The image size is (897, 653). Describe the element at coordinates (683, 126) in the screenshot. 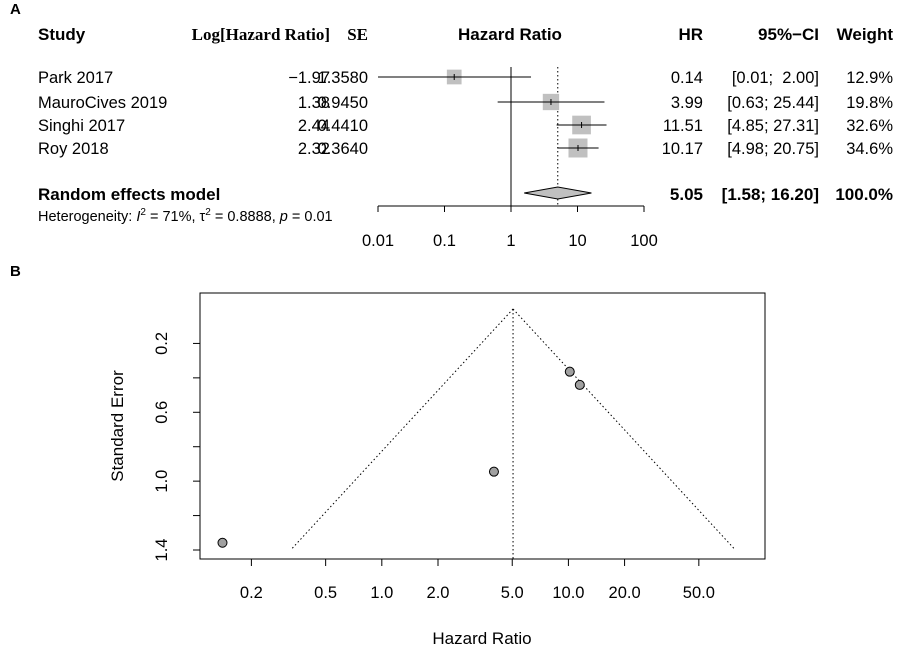

I see `study-hr: 11.51` at that location.